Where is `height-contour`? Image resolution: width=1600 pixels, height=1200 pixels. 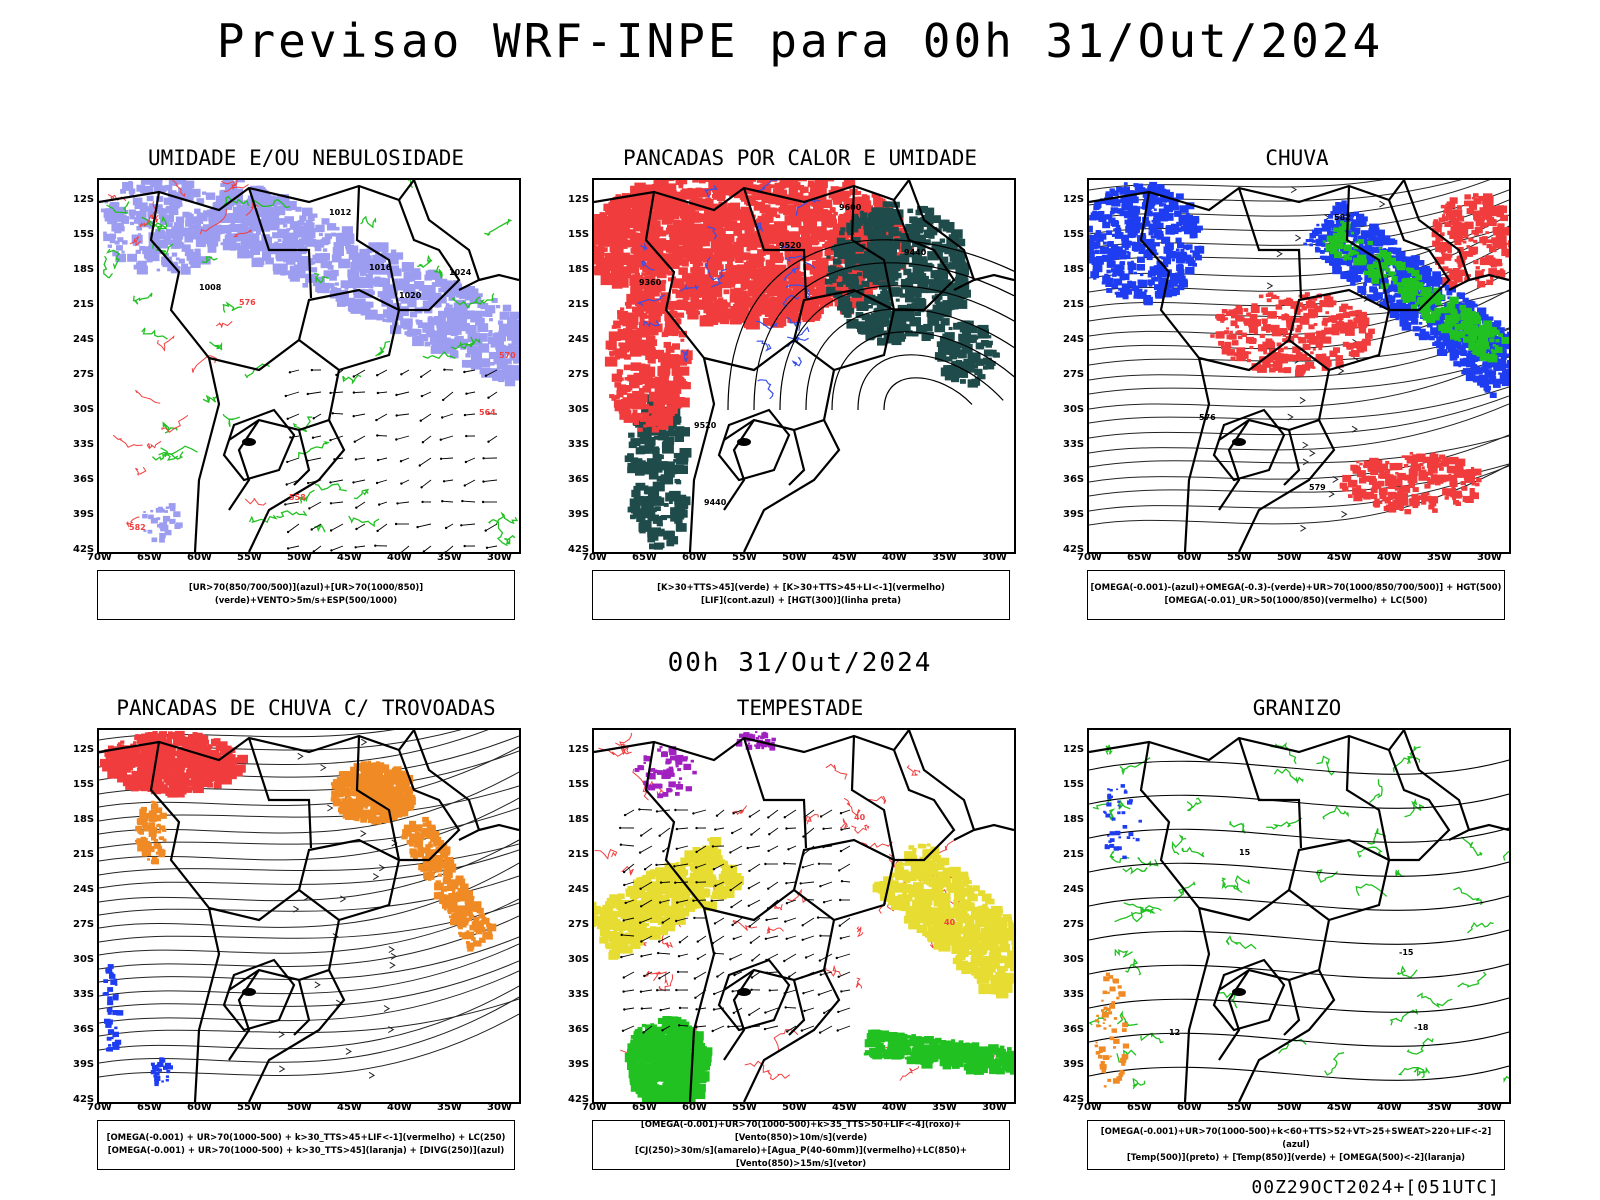 height-contour is located at coordinates (883, 336).